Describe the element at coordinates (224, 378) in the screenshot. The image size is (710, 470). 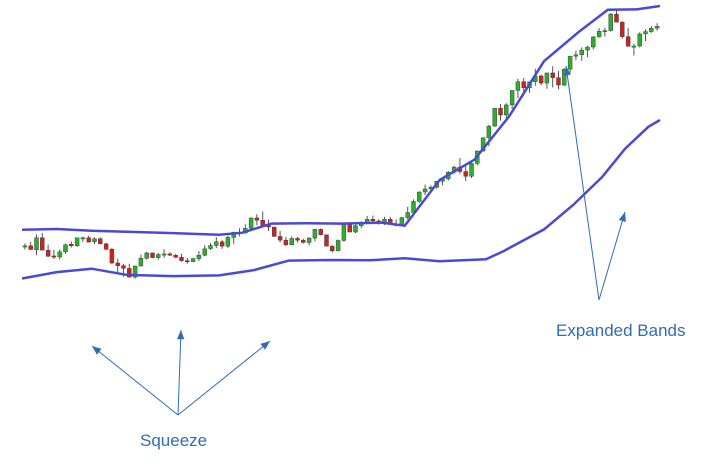
I see `squeeze-arrow-right` at that location.